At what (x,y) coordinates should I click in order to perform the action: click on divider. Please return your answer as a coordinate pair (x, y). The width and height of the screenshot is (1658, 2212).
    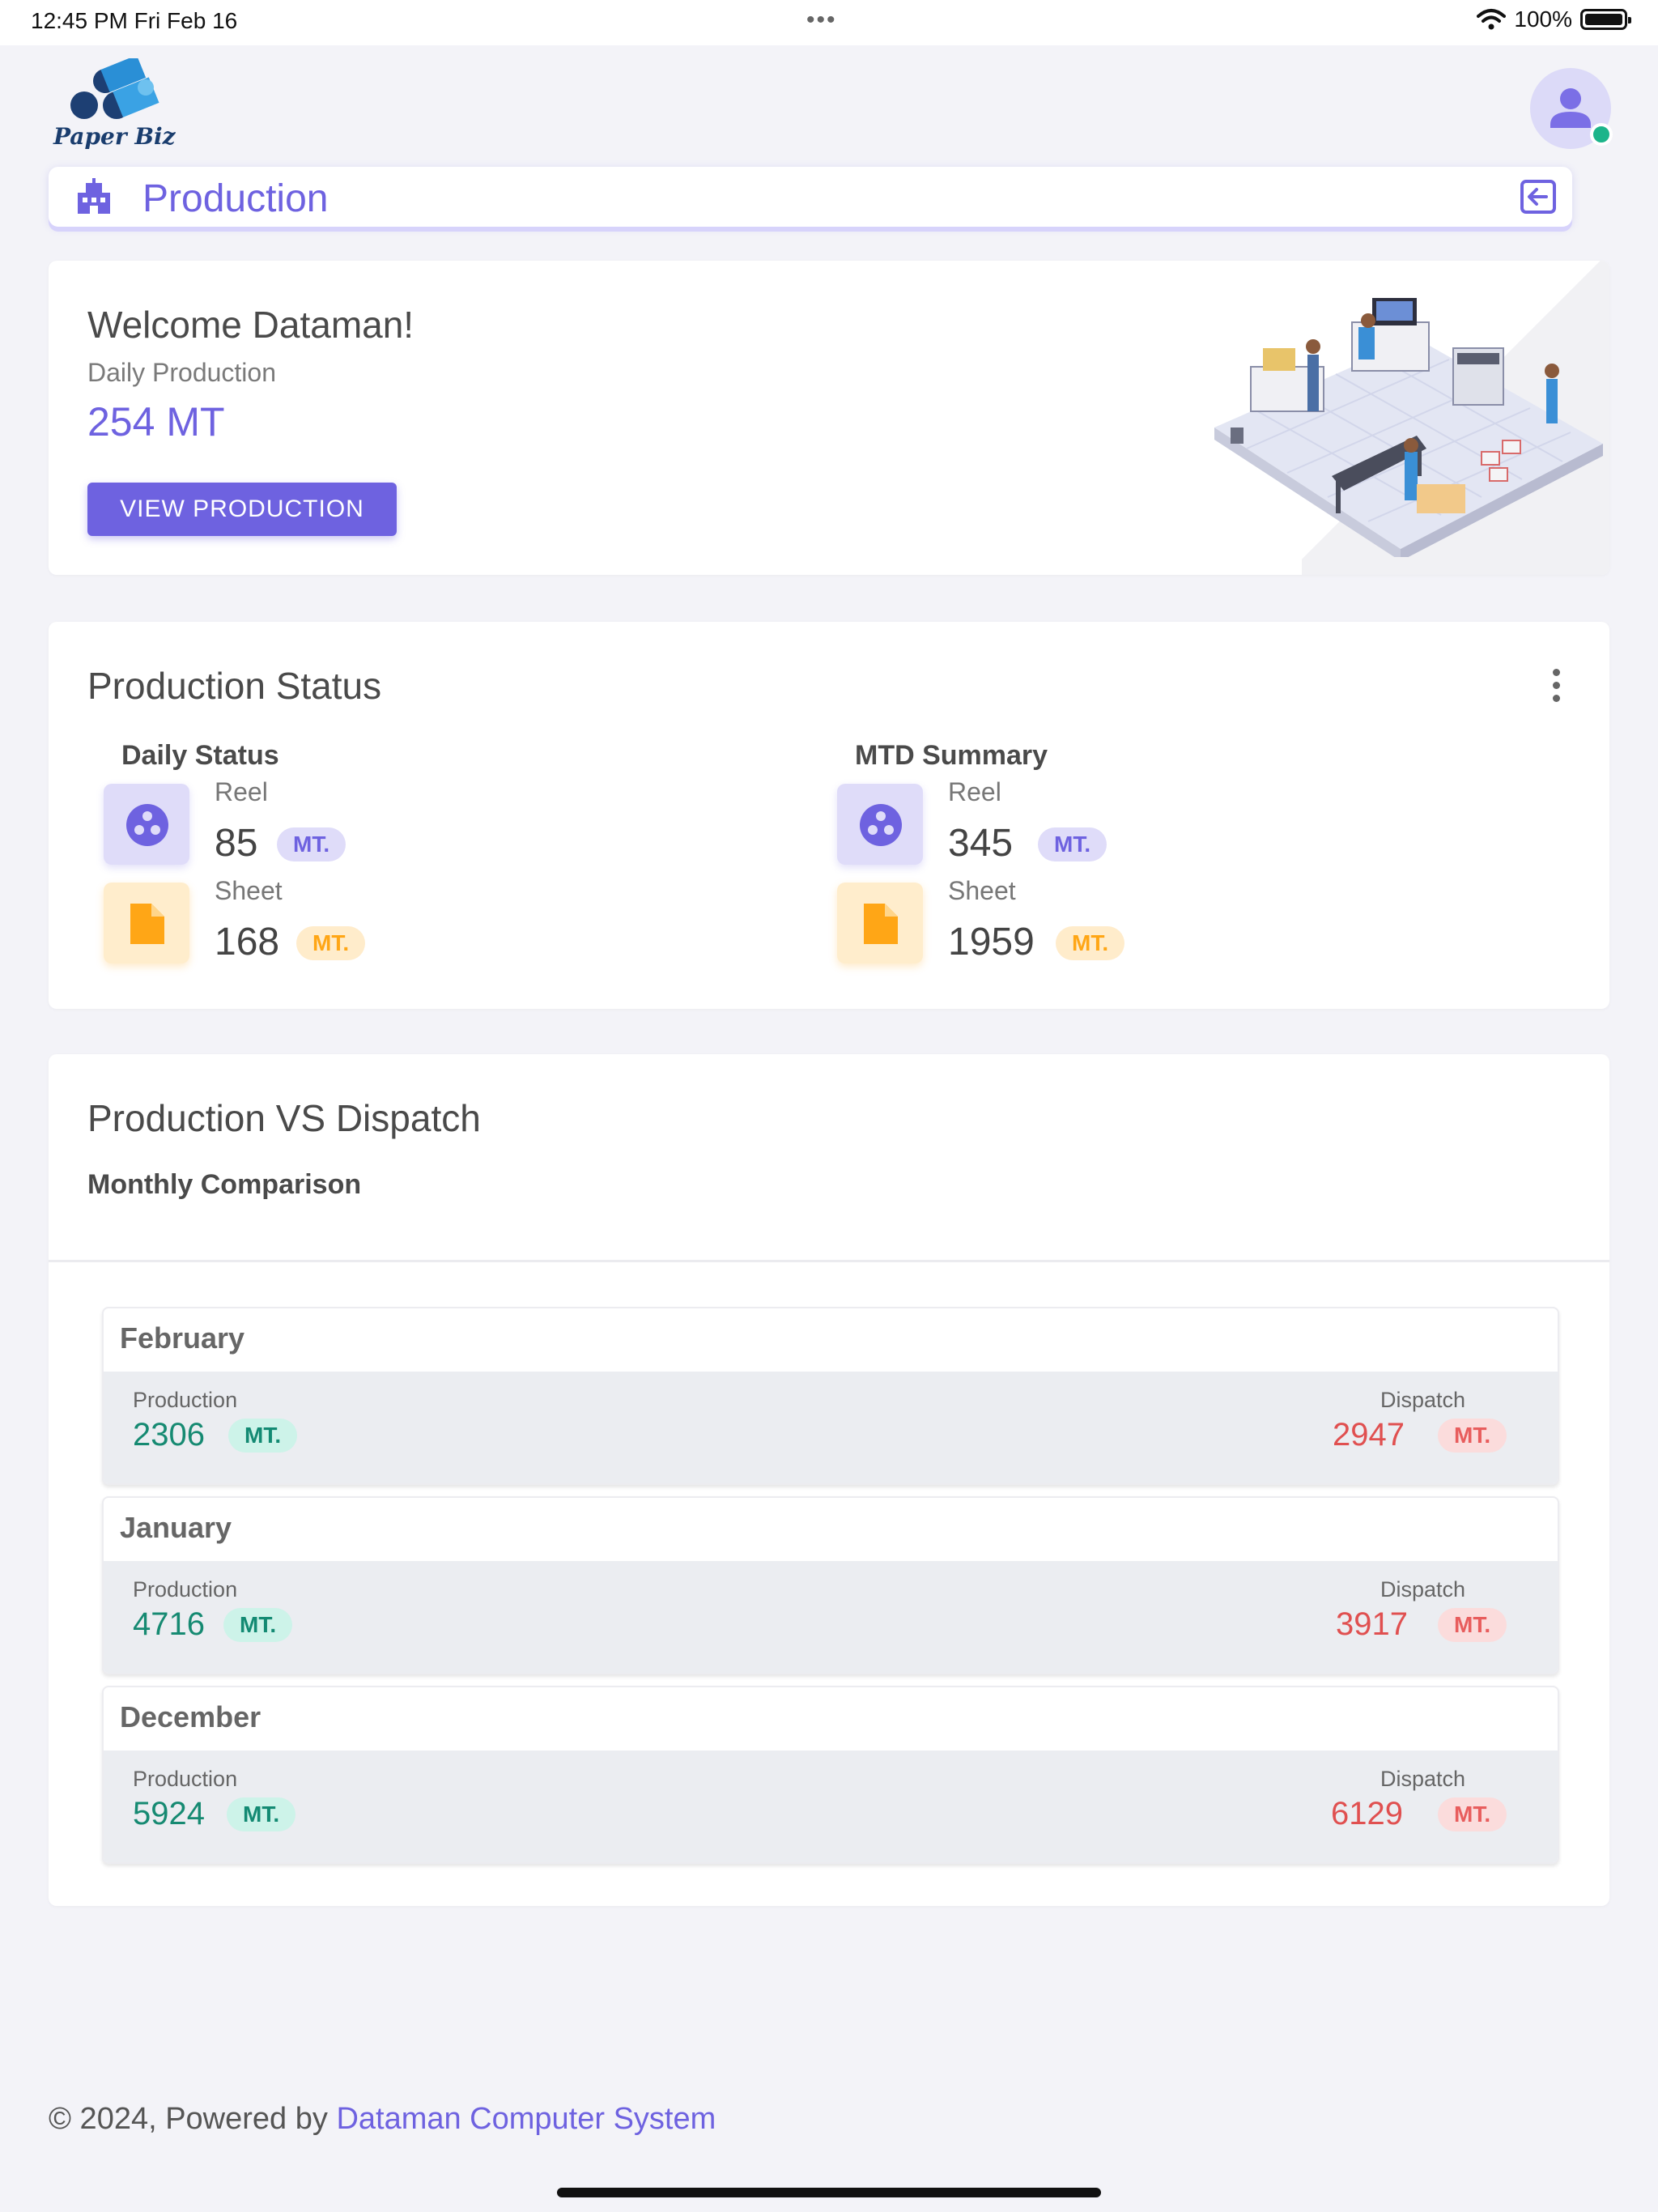
    Looking at the image, I should click on (829, 1261).